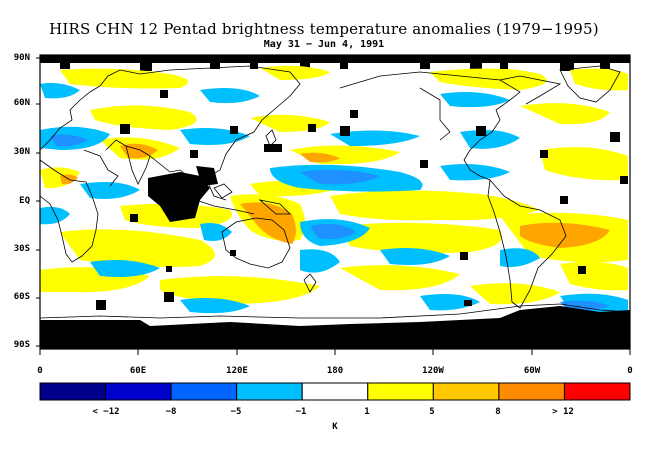 This screenshot has height=468, width=648. Describe the element at coordinates (21, 249) in the screenshot. I see `lat-label-30s: 30S` at that location.